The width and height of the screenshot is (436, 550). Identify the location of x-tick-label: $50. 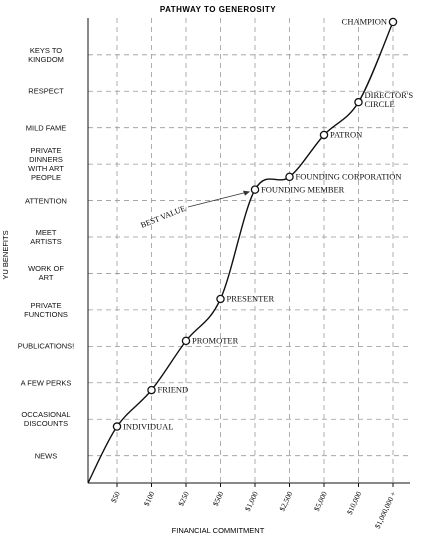
(115, 497).